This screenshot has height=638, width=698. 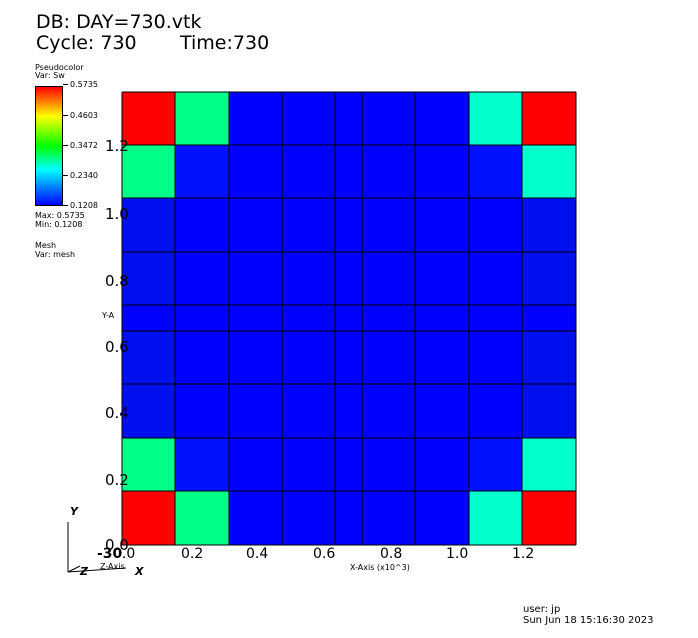 I want to click on y-tick-0-8: 0.8, so click(x=117, y=281).